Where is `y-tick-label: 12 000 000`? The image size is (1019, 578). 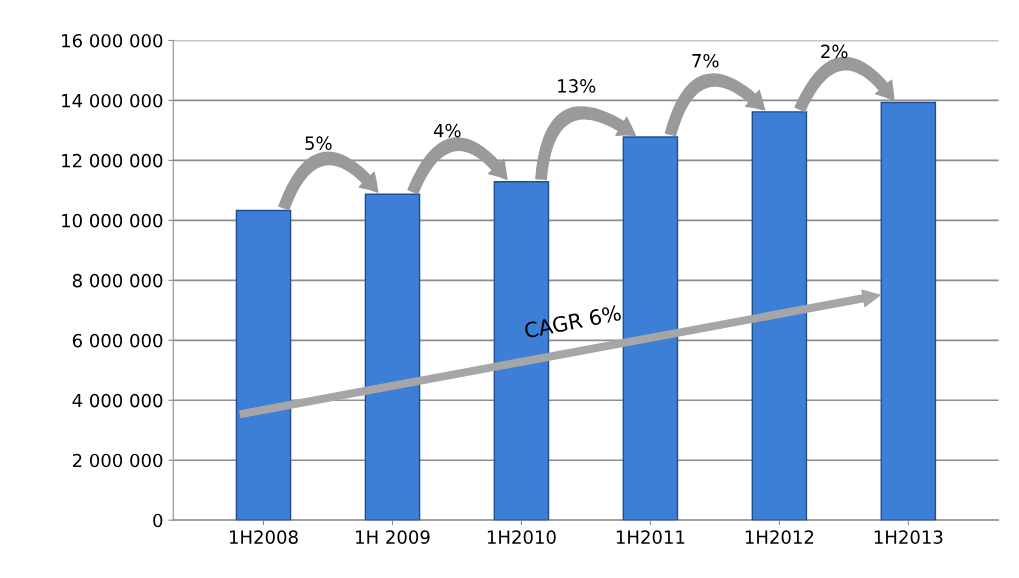
y-tick-label: 12 000 000 is located at coordinates (112, 160).